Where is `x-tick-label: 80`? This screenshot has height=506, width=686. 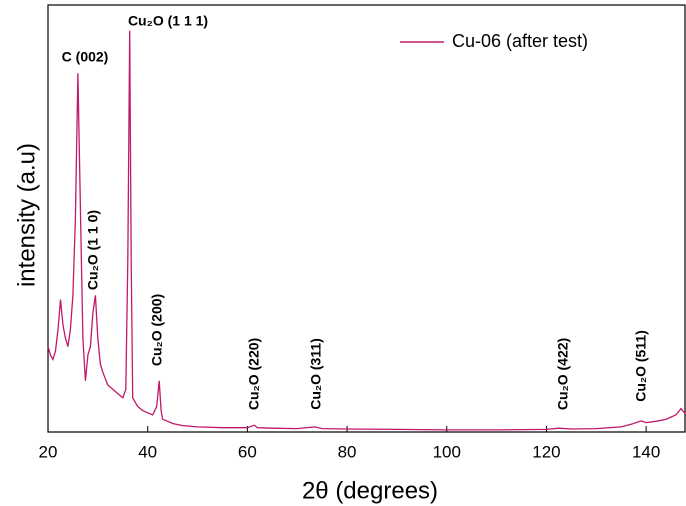
x-tick-label: 80 is located at coordinates (347, 451).